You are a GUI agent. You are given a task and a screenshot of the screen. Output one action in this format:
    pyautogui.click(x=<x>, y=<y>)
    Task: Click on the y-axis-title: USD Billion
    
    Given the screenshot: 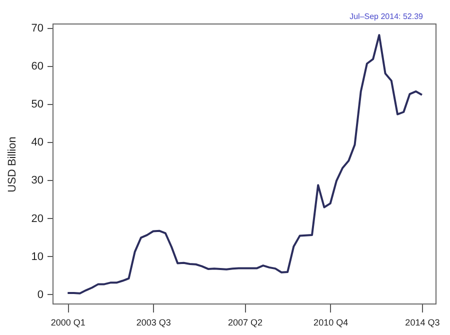 What is the action you would take?
    pyautogui.click(x=12, y=164)
    